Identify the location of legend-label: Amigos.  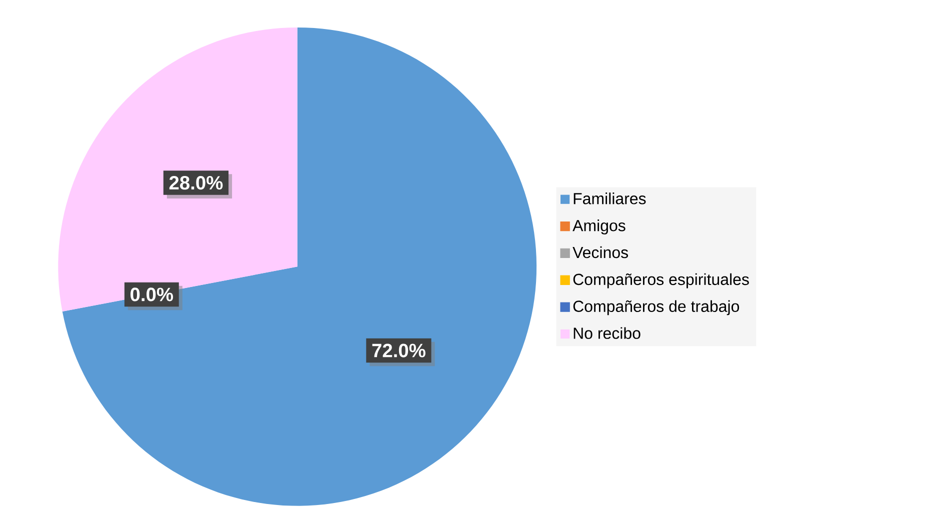
(599, 226).